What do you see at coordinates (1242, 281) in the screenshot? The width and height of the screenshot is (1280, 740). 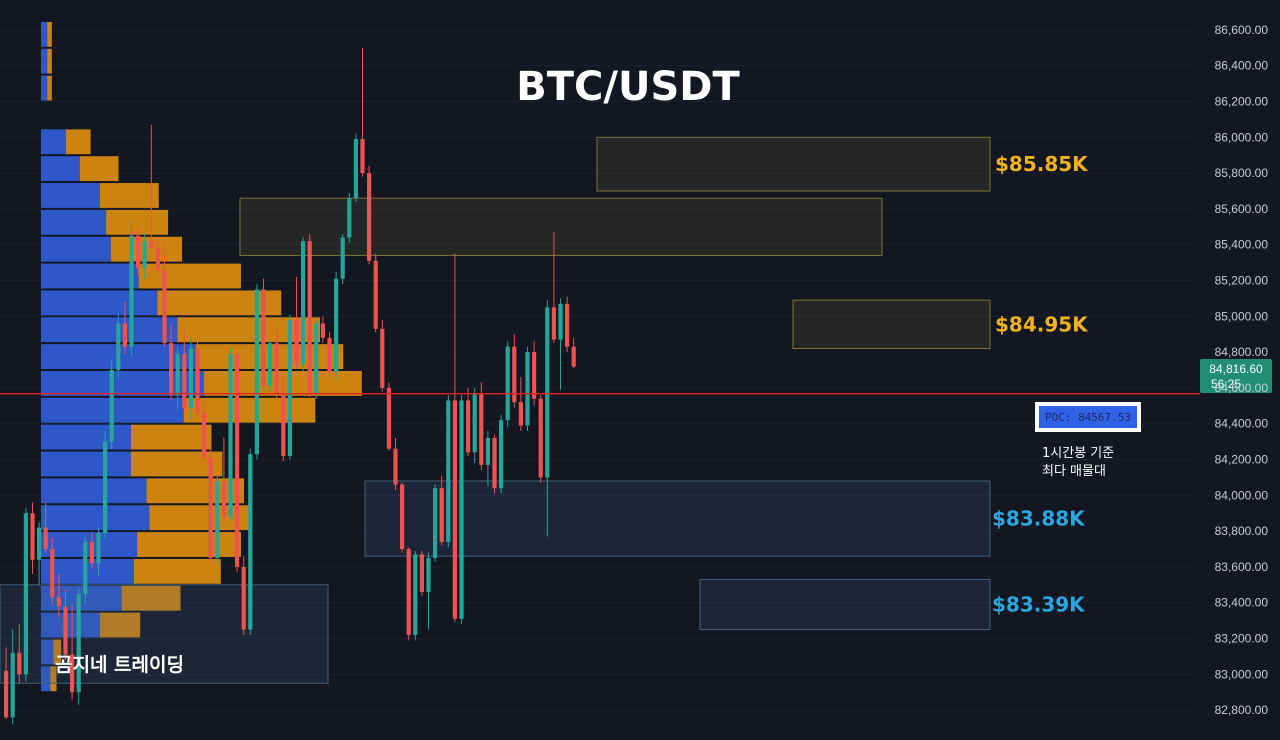 I see `y-tick-label: 85,200.00` at bounding box center [1242, 281].